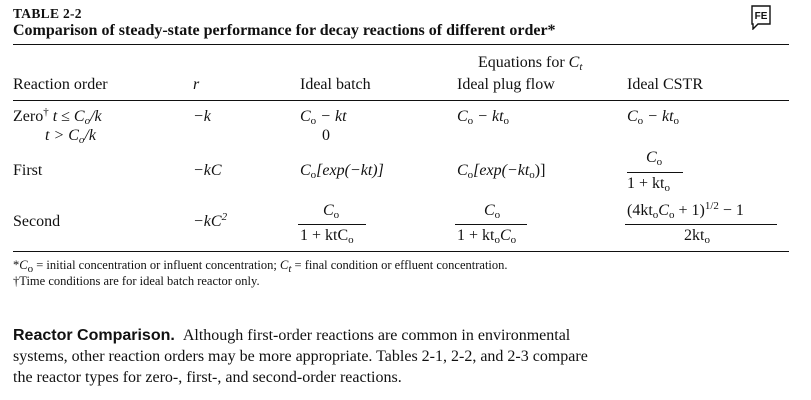 The height and width of the screenshot is (400, 811). Describe the element at coordinates (401, 100) in the screenshot. I see `header-rule` at that location.